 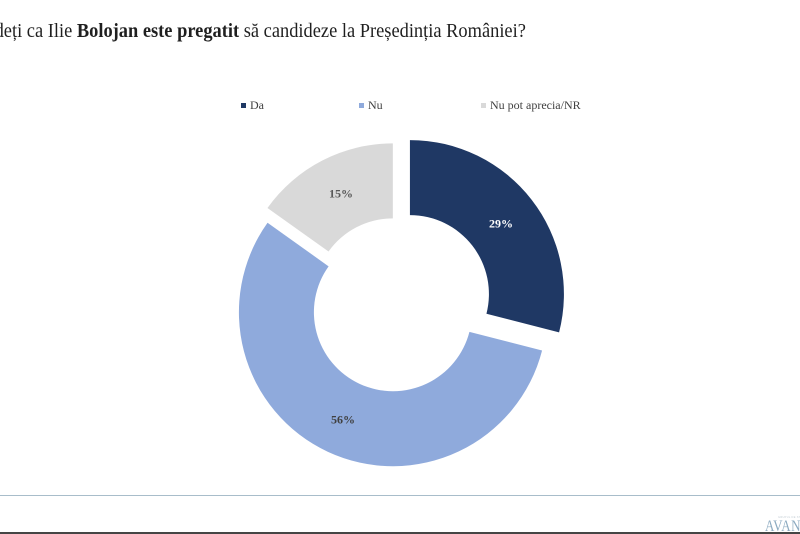 What do you see at coordinates (341, 194) in the screenshot?
I see `svg-text: 15%` at bounding box center [341, 194].